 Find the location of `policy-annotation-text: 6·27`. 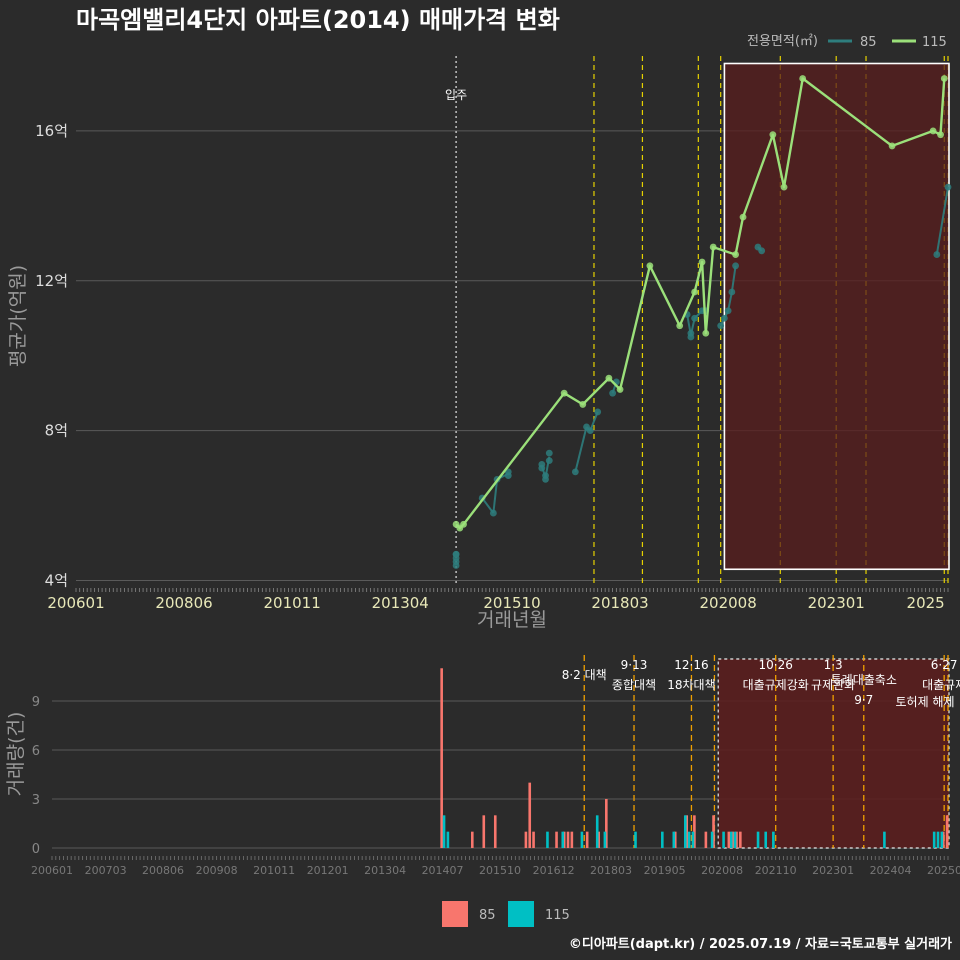

policy-annotation-text: 6·27 is located at coordinates (944, 665).